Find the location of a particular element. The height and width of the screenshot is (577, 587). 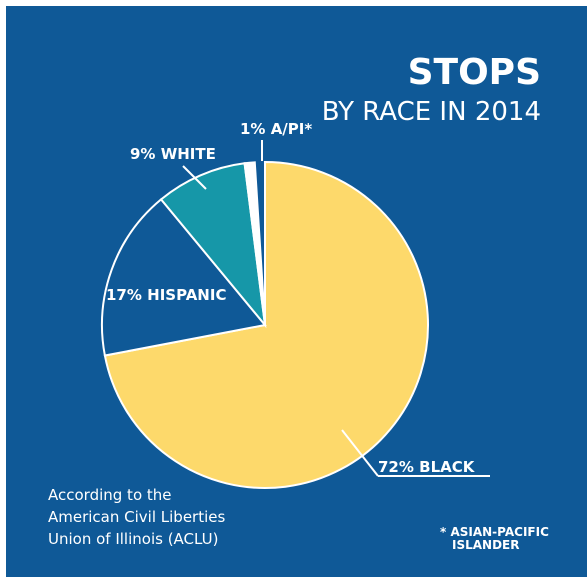

slice-label: 17% HISPANIC is located at coordinates (166, 295).